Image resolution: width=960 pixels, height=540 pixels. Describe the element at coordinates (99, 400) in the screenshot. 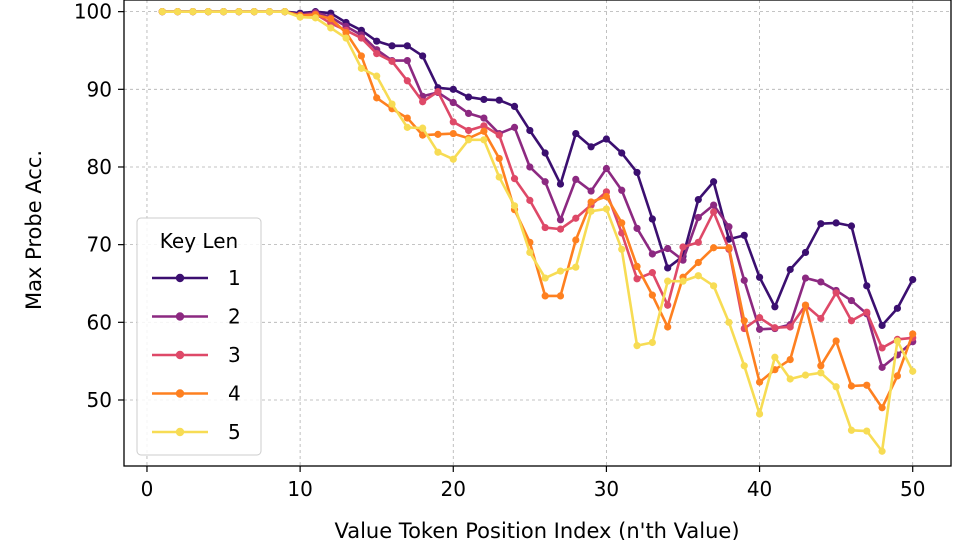

I see `y-tick-label: 50` at that location.